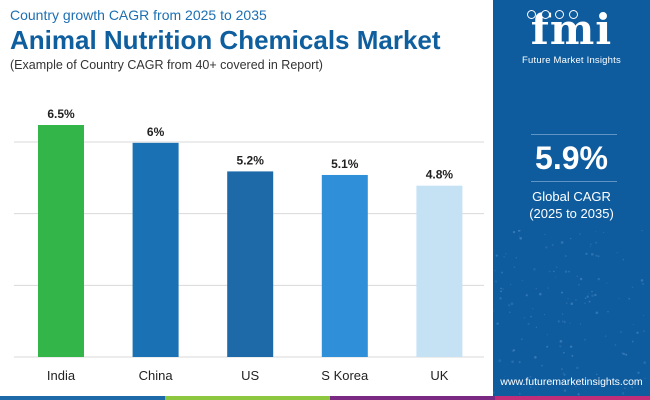  I want to click on bar-value-label: 6%, so click(156, 132).